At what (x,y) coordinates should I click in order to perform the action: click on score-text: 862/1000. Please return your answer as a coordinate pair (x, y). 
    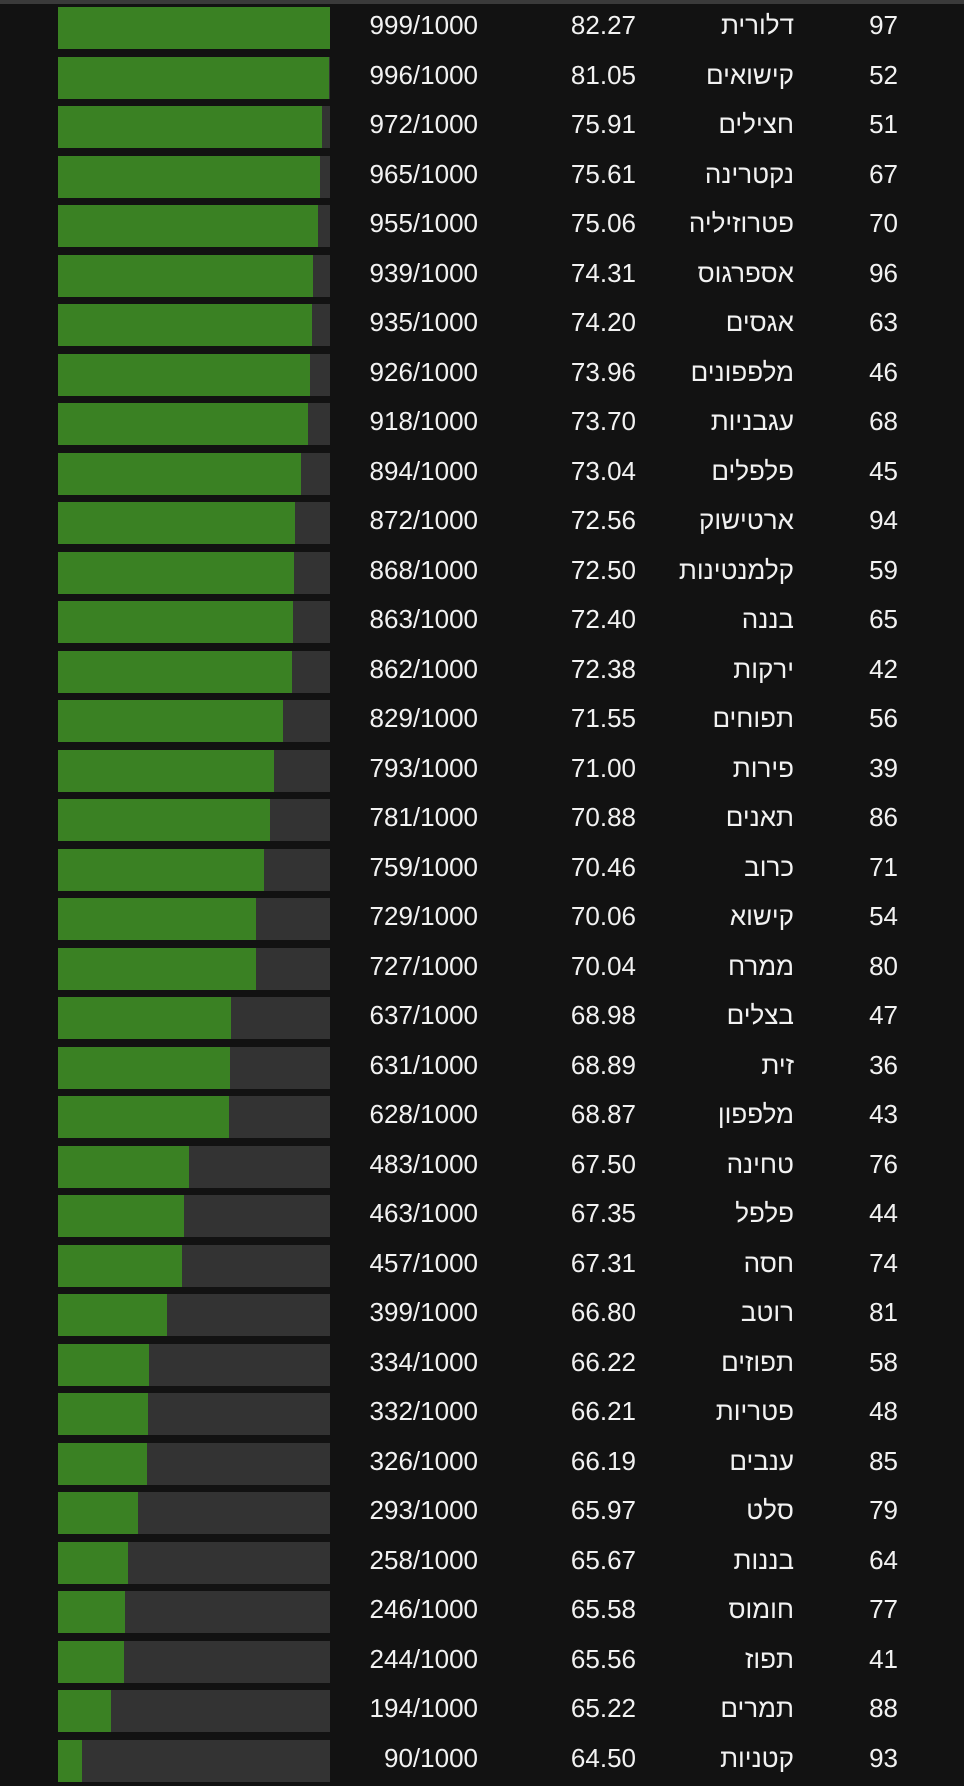
    Looking at the image, I should click on (424, 673).